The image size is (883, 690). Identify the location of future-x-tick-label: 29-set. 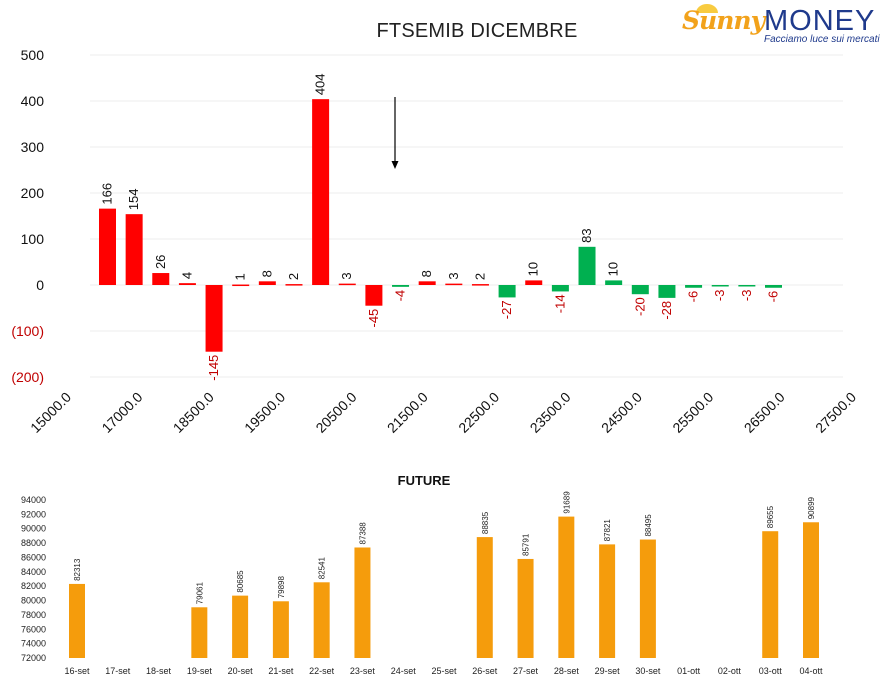
(608, 671).